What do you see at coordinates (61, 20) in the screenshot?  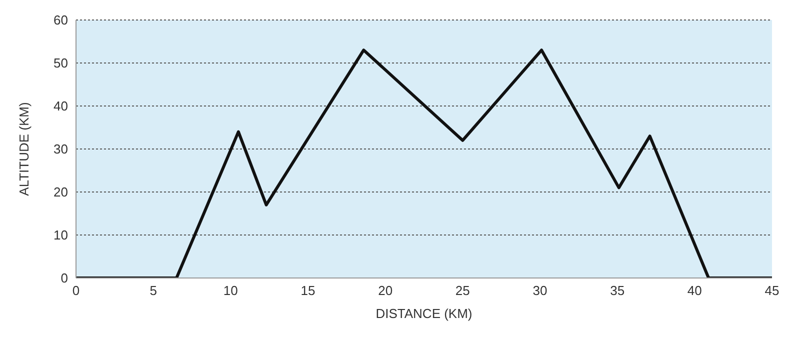 I see `y-tick-label: 60` at bounding box center [61, 20].